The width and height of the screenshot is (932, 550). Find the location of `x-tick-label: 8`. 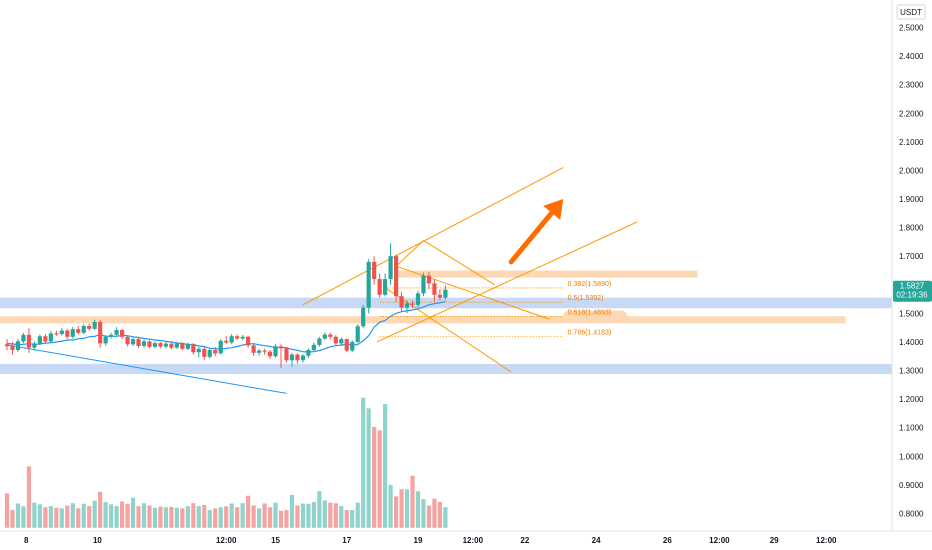

x-tick-label: 8 is located at coordinates (26, 540).